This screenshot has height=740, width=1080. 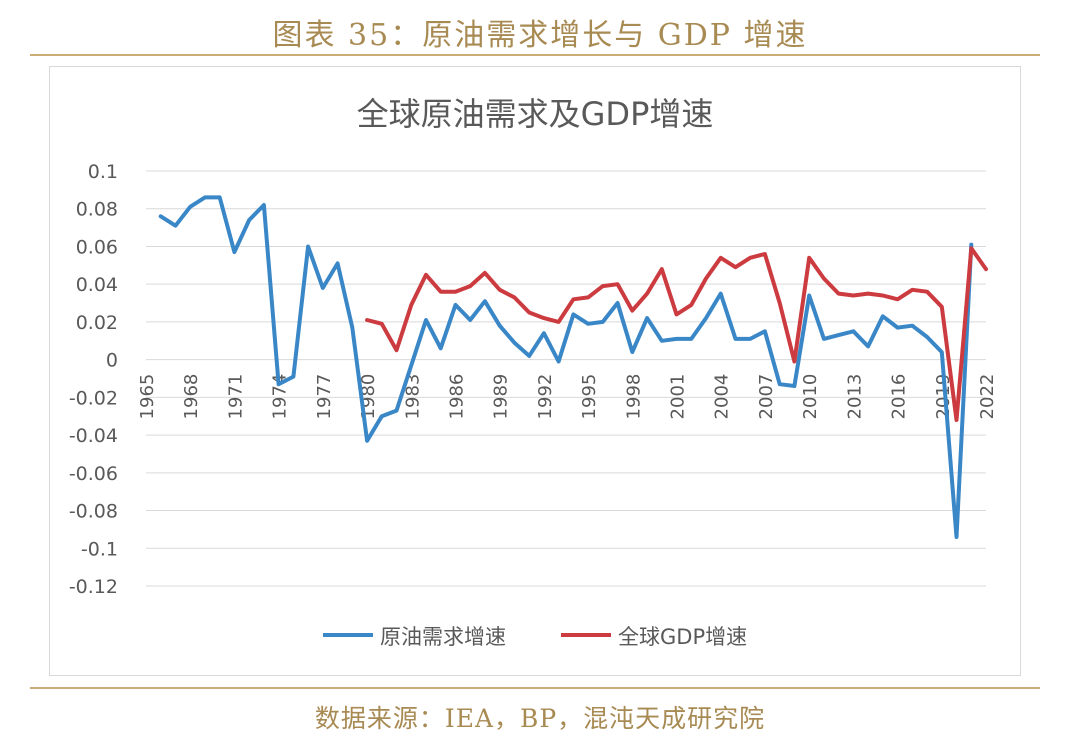 What do you see at coordinates (633, 397) in the screenshot?
I see `x-tick-label: 1998` at bounding box center [633, 397].